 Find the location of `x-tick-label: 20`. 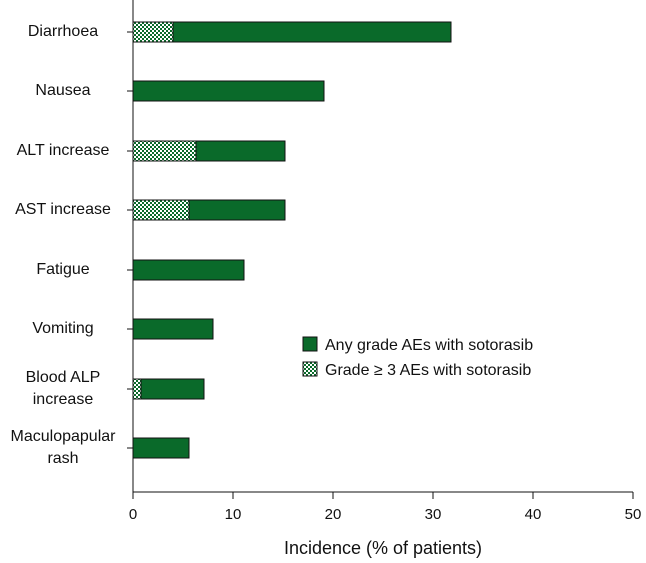

x-tick-label: 20 is located at coordinates (333, 514).